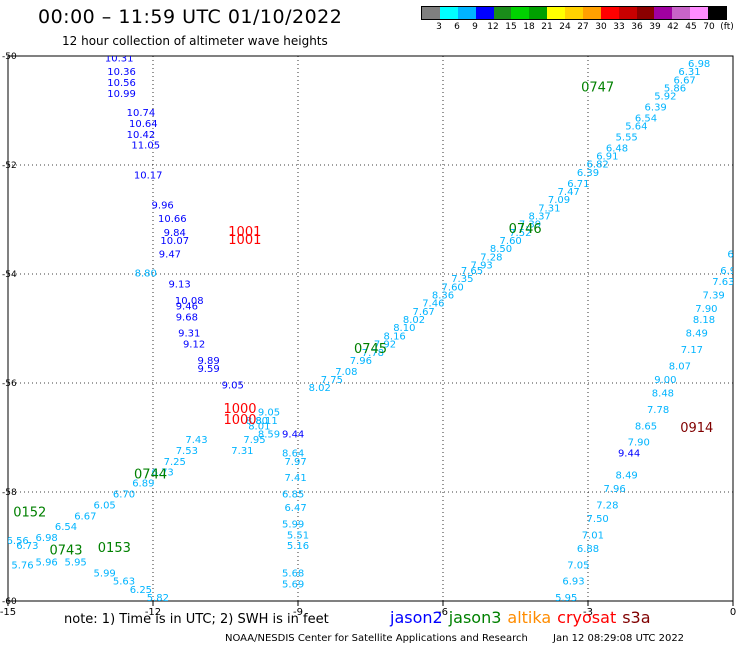  Describe the element at coordinates (346, 372) in the screenshot. I see `wave-height-value: 7.08` at that location.